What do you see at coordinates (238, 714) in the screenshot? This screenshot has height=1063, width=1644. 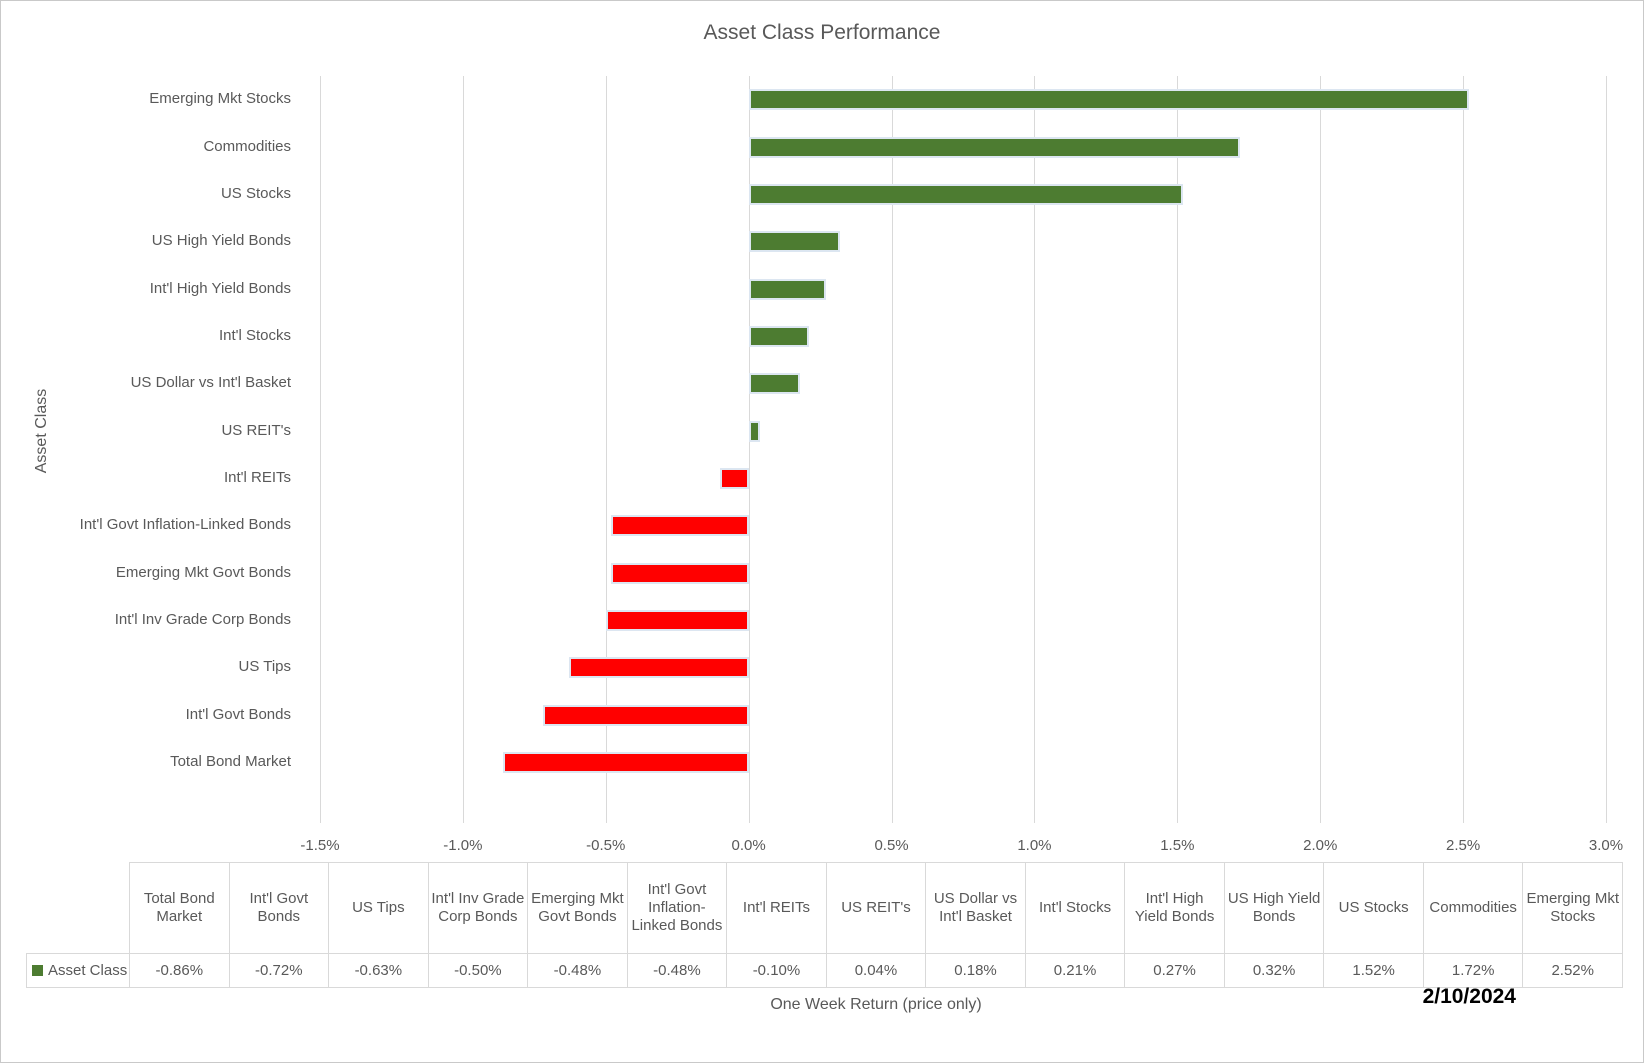 I see `category-label: Int'l Govt Bonds` at bounding box center [238, 714].